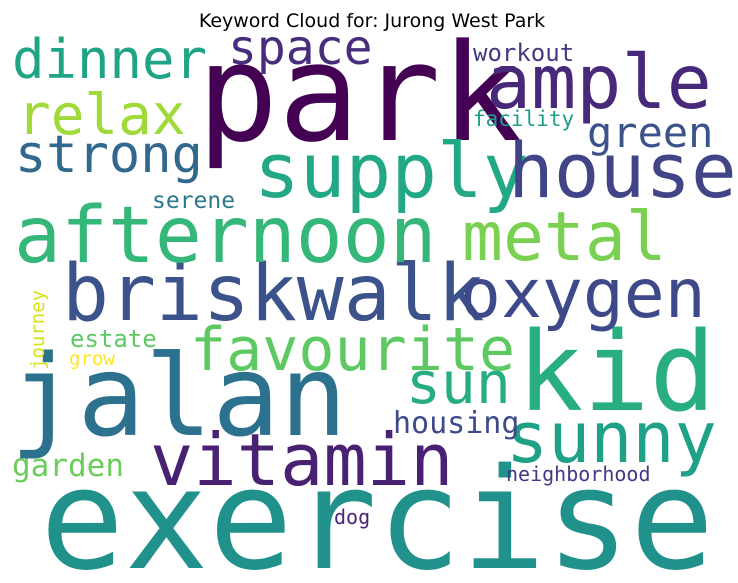 This screenshot has width=738, height=583. What do you see at coordinates (611, 438) in the screenshot?
I see `word-sunny: sunny` at bounding box center [611, 438].